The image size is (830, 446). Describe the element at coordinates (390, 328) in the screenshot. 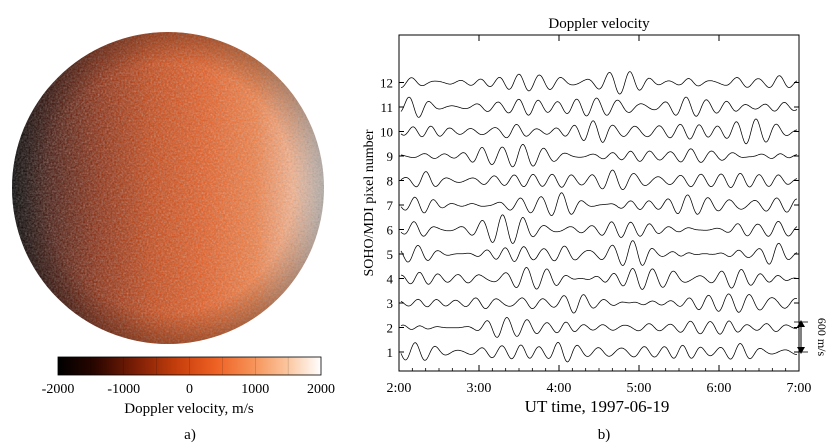

I see `y-tick-label: 2` at that location.